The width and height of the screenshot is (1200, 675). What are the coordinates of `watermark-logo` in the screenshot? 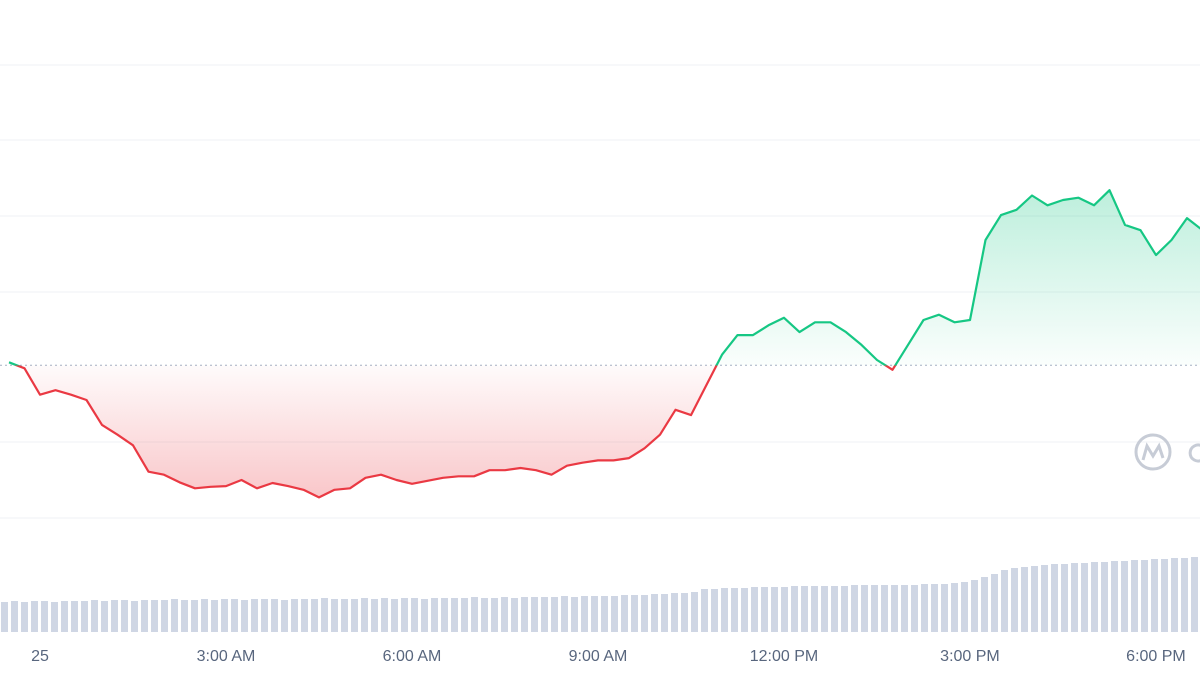 It's located at (1167, 452).